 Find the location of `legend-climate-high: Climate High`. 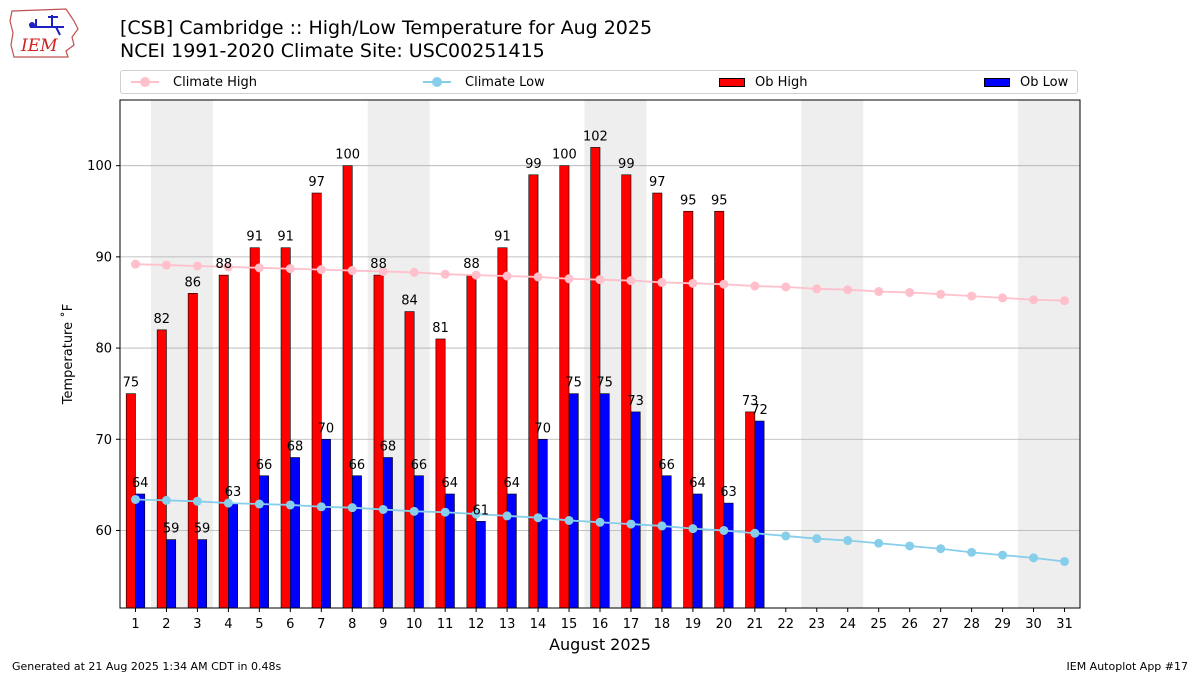

legend-climate-high: Climate High is located at coordinates (194, 82).